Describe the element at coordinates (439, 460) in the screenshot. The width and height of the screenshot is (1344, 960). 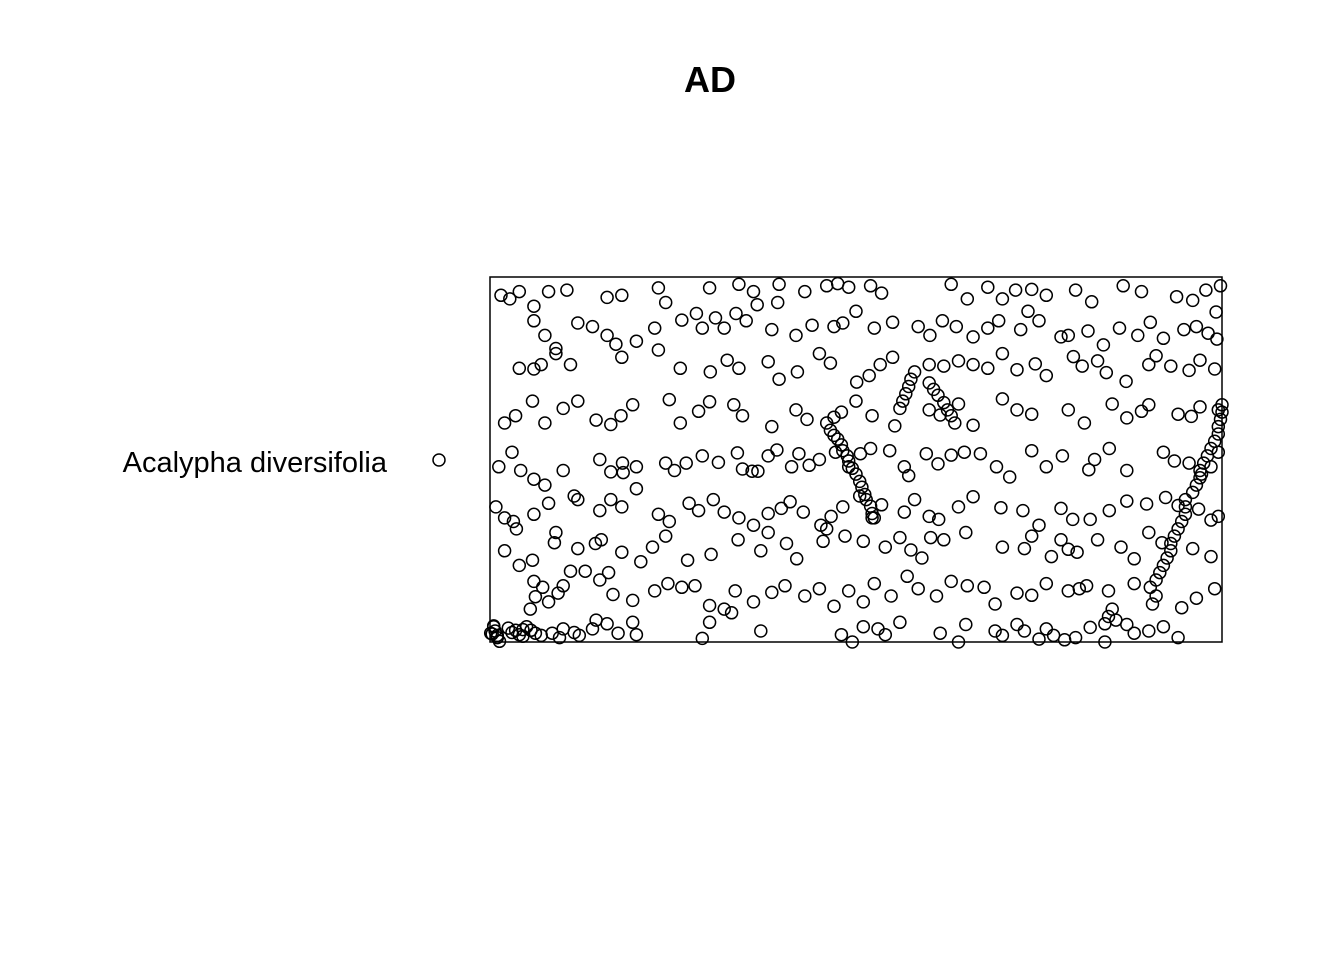
I see `legend-marker` at that location.